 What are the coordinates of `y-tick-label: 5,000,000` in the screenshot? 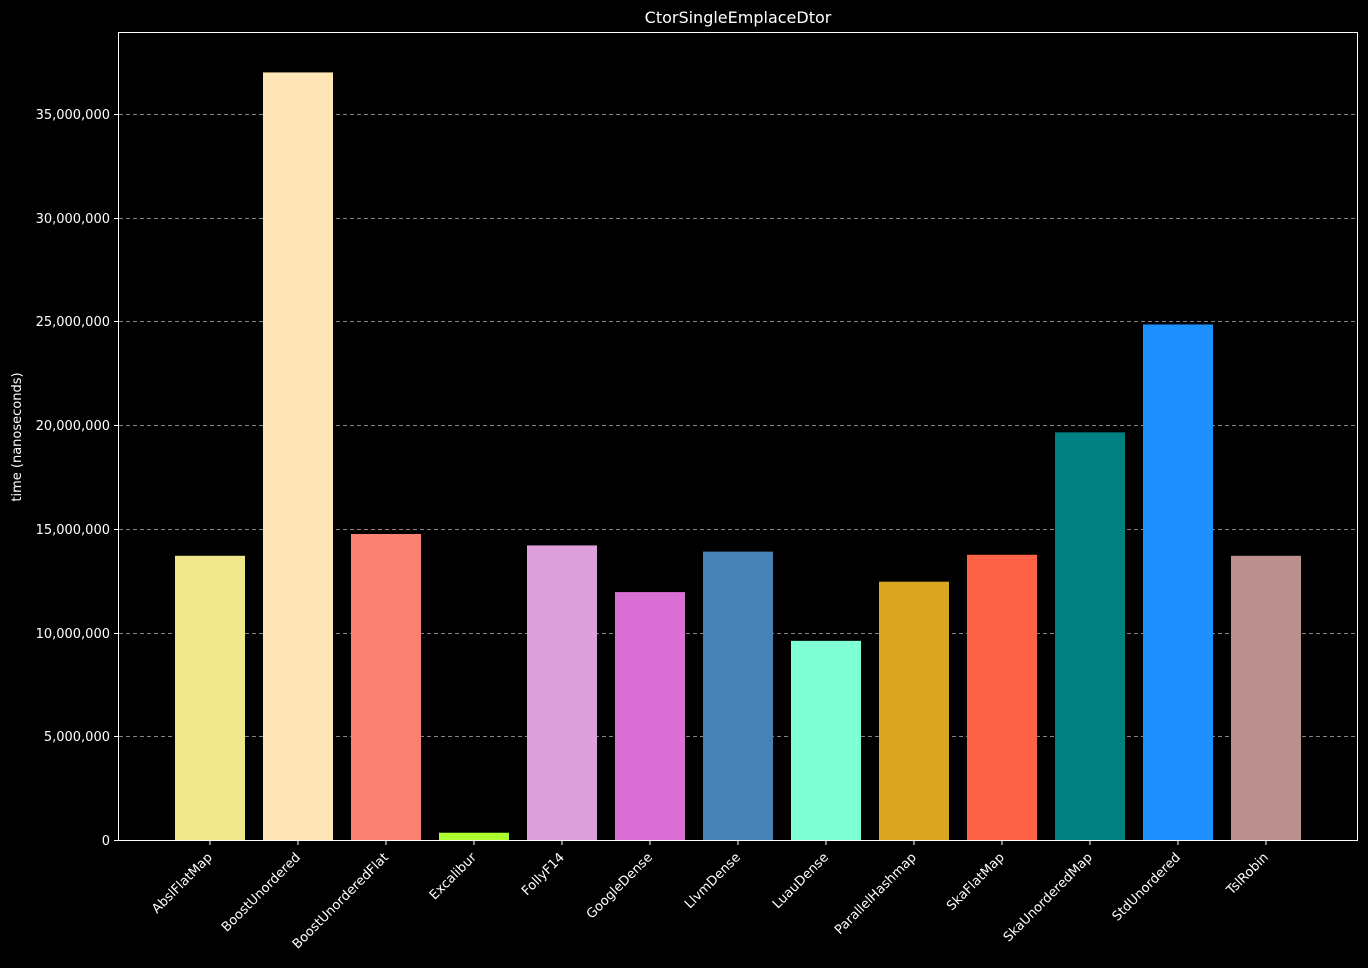 It's located at (77, 737).